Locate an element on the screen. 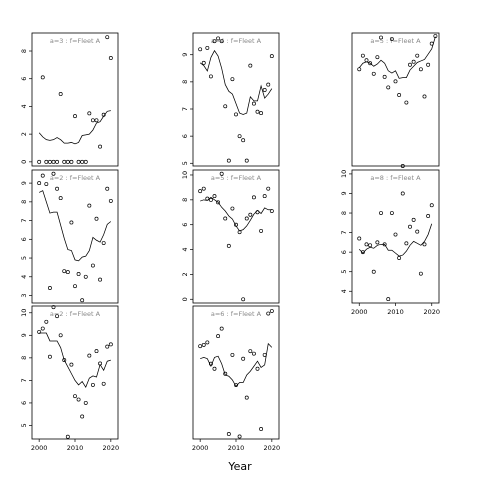 This screenshot has height=480, width=480. y-tick-label: 10 is located at coordinates (344, 174).